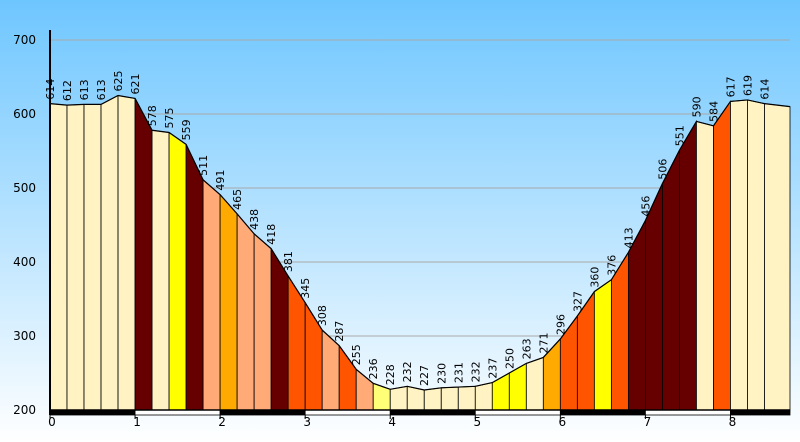 Image resolution: width=800 pixels, height=442 pixels. Describe the element at coordinates (135, 83) in the screenshot. I see `elevation-data-label: 621` at that location.